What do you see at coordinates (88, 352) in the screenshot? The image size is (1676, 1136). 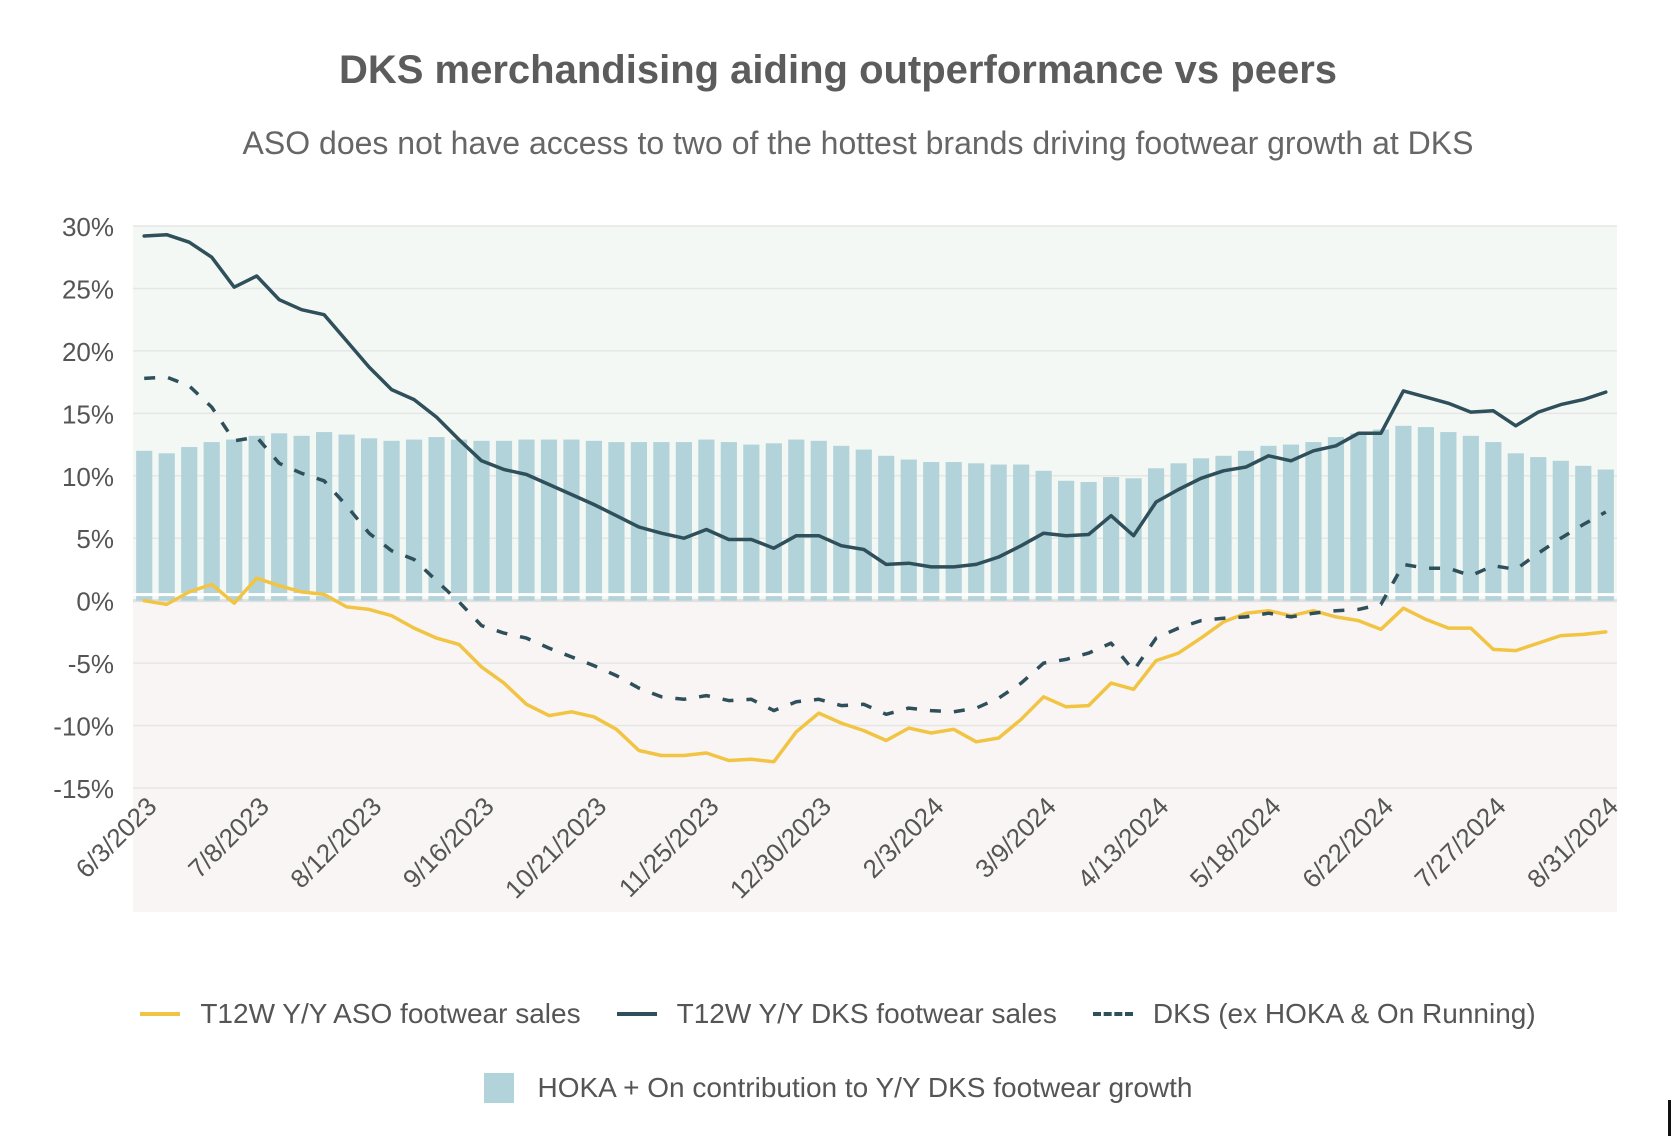 I see `y-tick-label: 20%` at bounding box center [88, 352].